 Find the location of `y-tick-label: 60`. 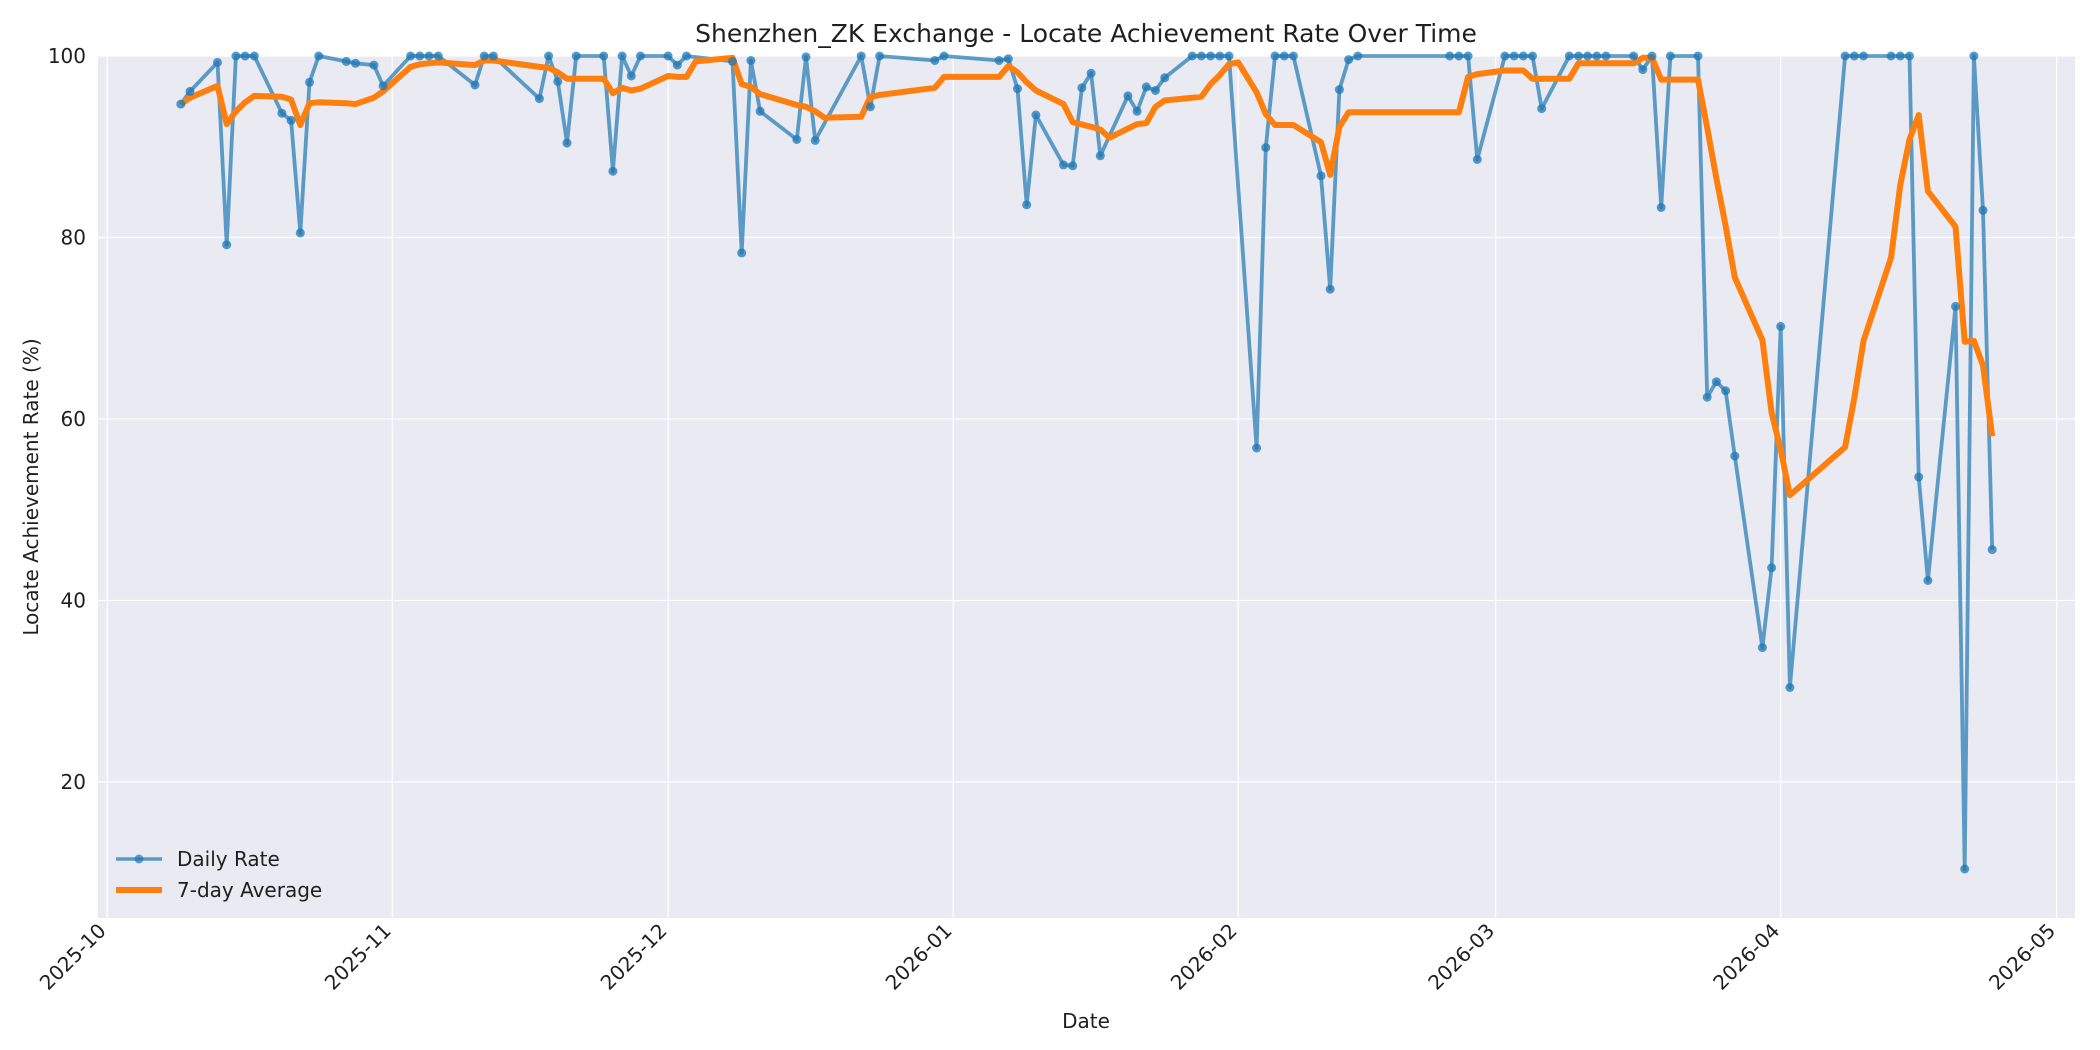

y-tick-label: 60 is located at coordinates (73, 419).